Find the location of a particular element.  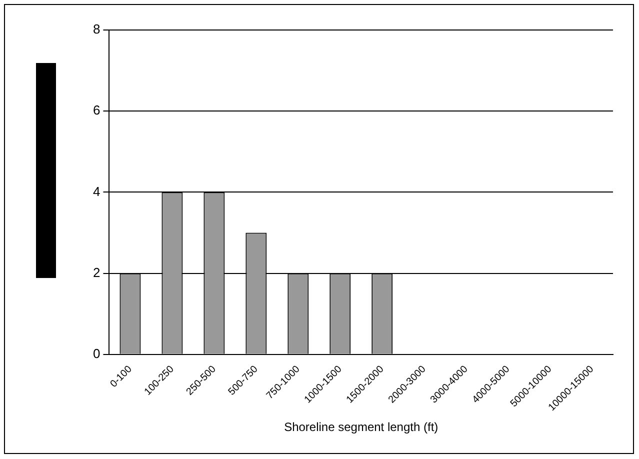

y-tick-label: 2 is located at coordinates (96, 272).